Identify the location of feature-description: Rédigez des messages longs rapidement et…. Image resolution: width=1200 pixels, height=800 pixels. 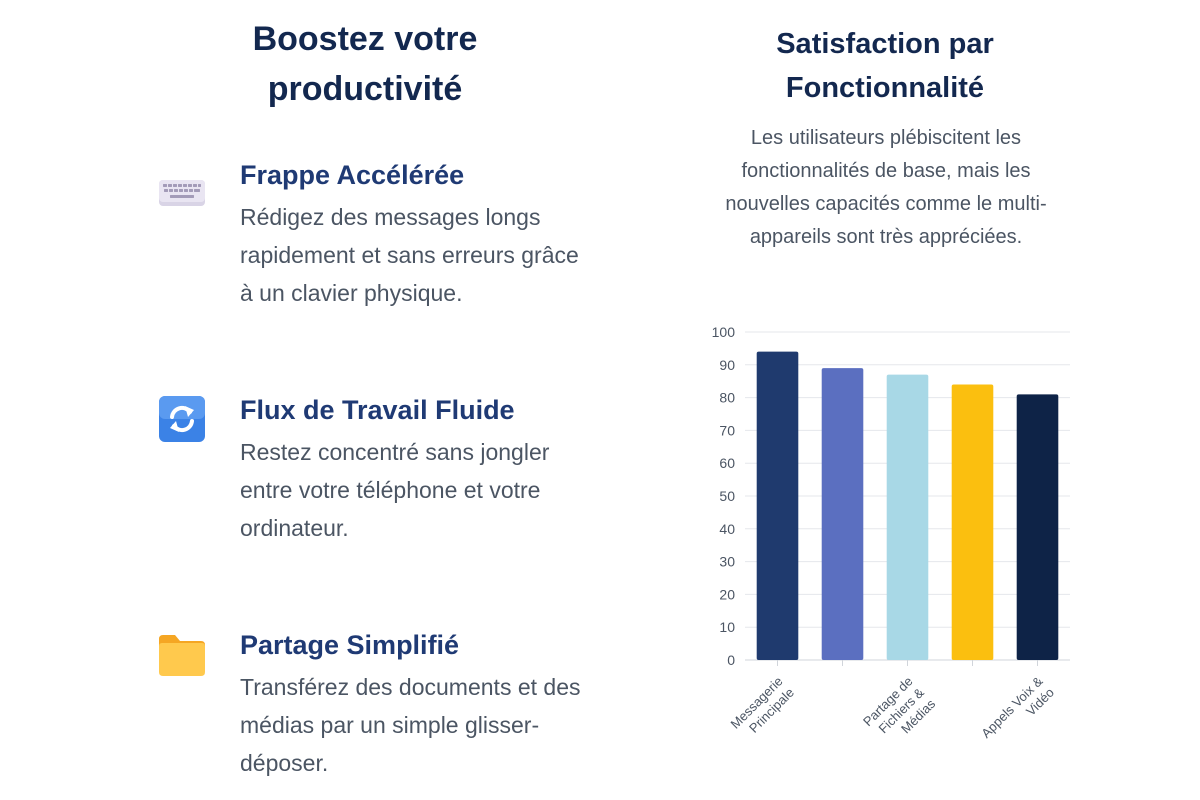
(409, 255).